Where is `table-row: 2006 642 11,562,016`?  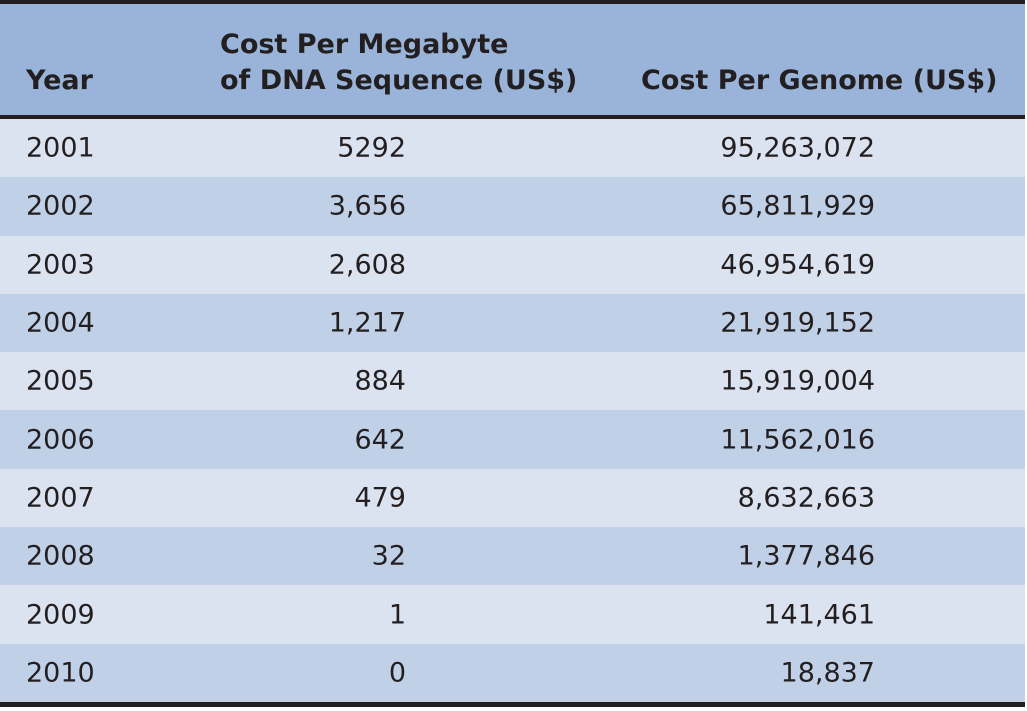 table-row: 2006 642 11,562,016 is located at coordinates (512, 439).